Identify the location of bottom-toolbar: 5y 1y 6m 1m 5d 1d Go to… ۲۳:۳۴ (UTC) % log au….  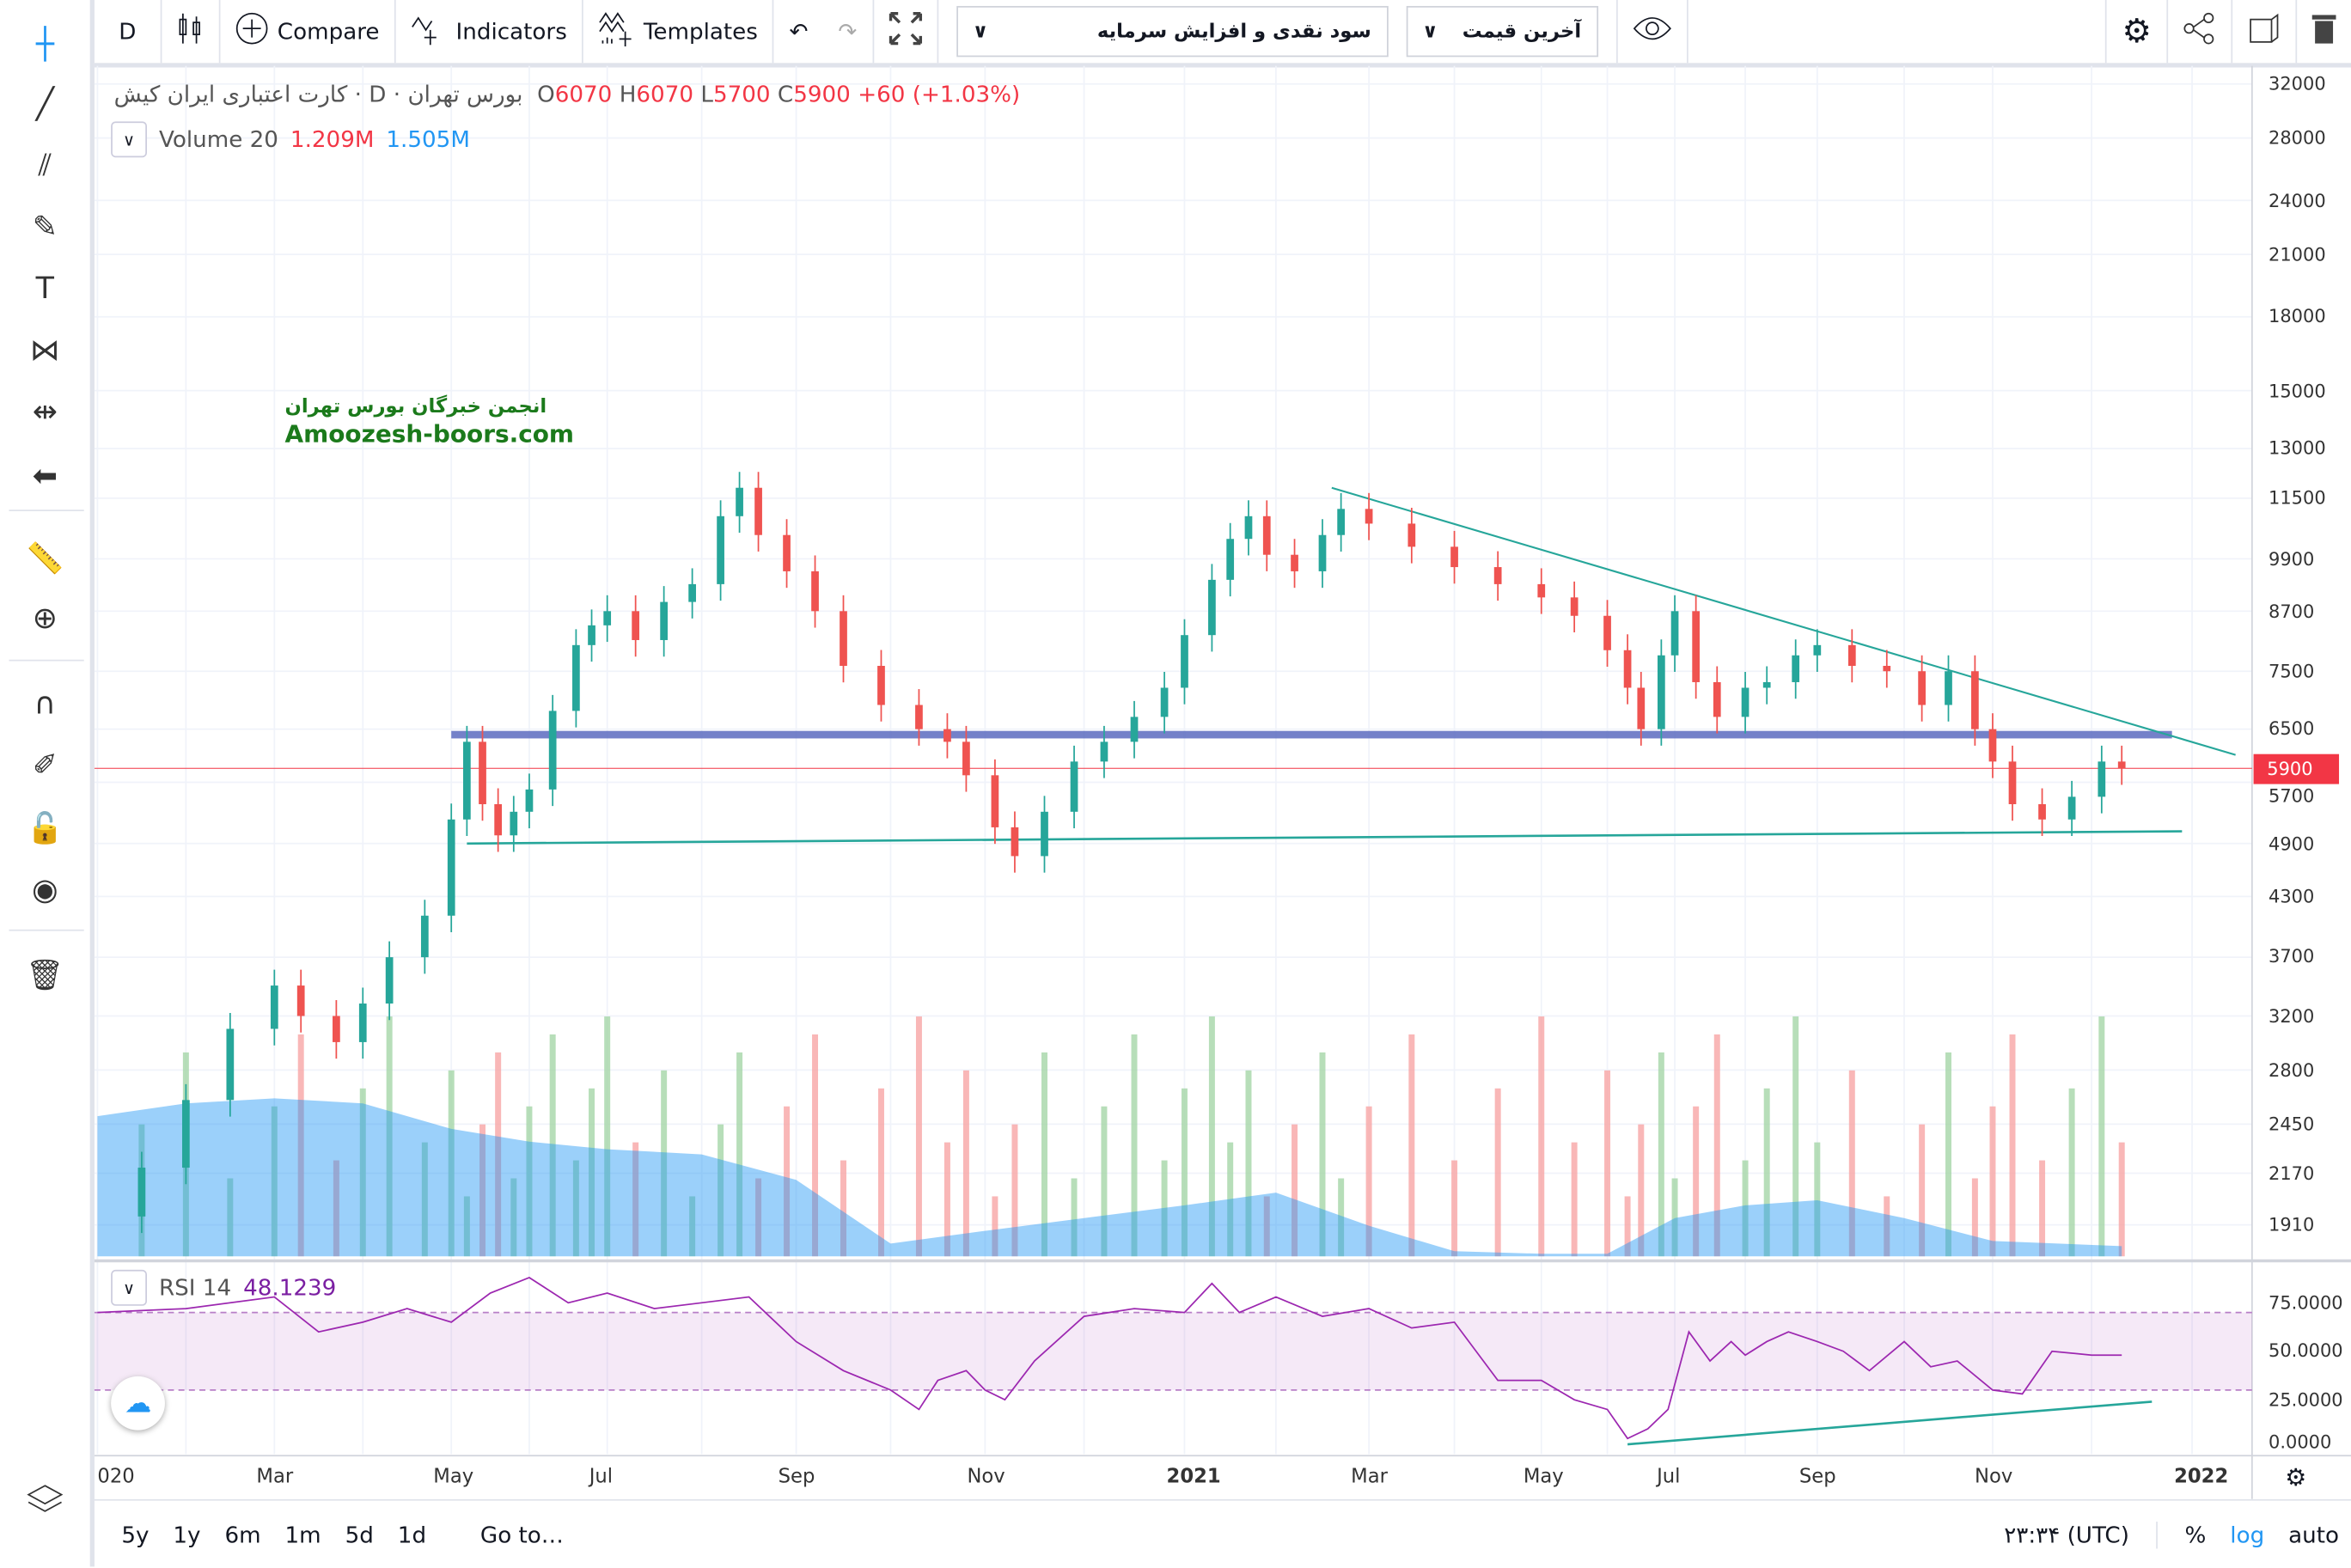
(1222, 1533).